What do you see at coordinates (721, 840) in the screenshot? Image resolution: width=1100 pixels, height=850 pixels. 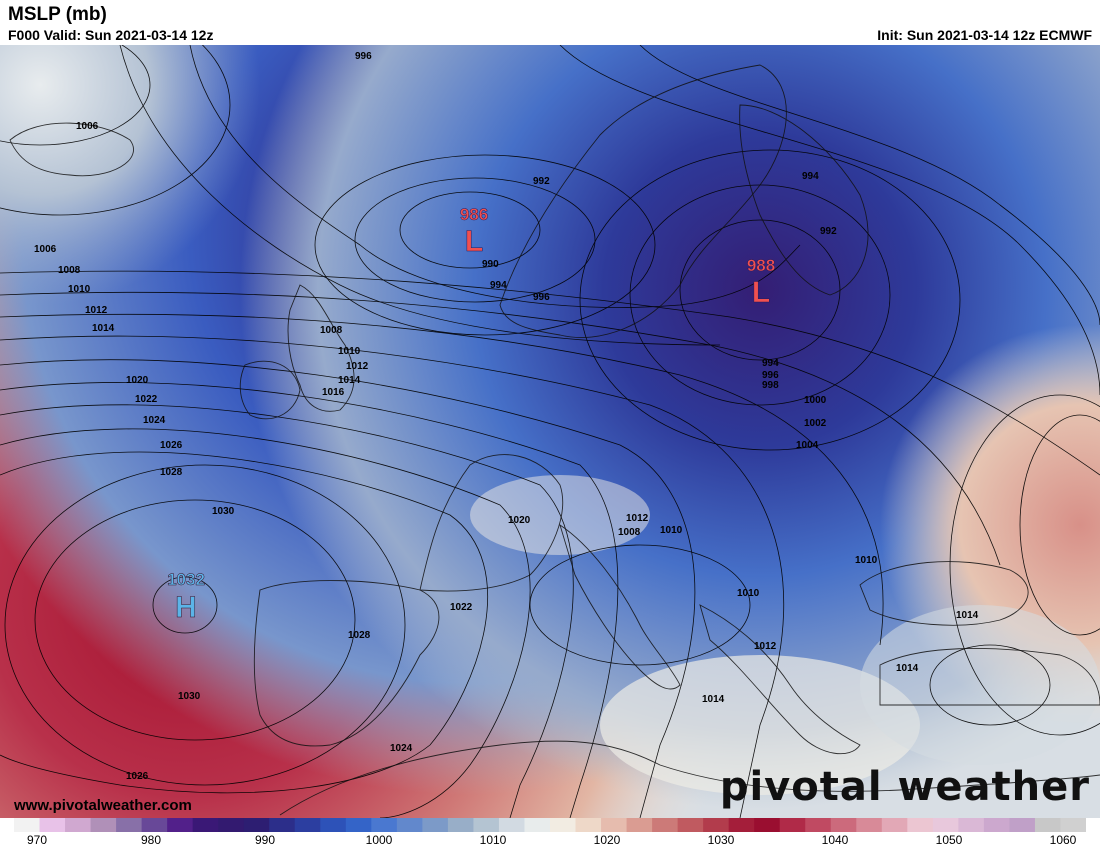 I see `color-scale-tick-label: 1030` at bounding box center [721, 840].